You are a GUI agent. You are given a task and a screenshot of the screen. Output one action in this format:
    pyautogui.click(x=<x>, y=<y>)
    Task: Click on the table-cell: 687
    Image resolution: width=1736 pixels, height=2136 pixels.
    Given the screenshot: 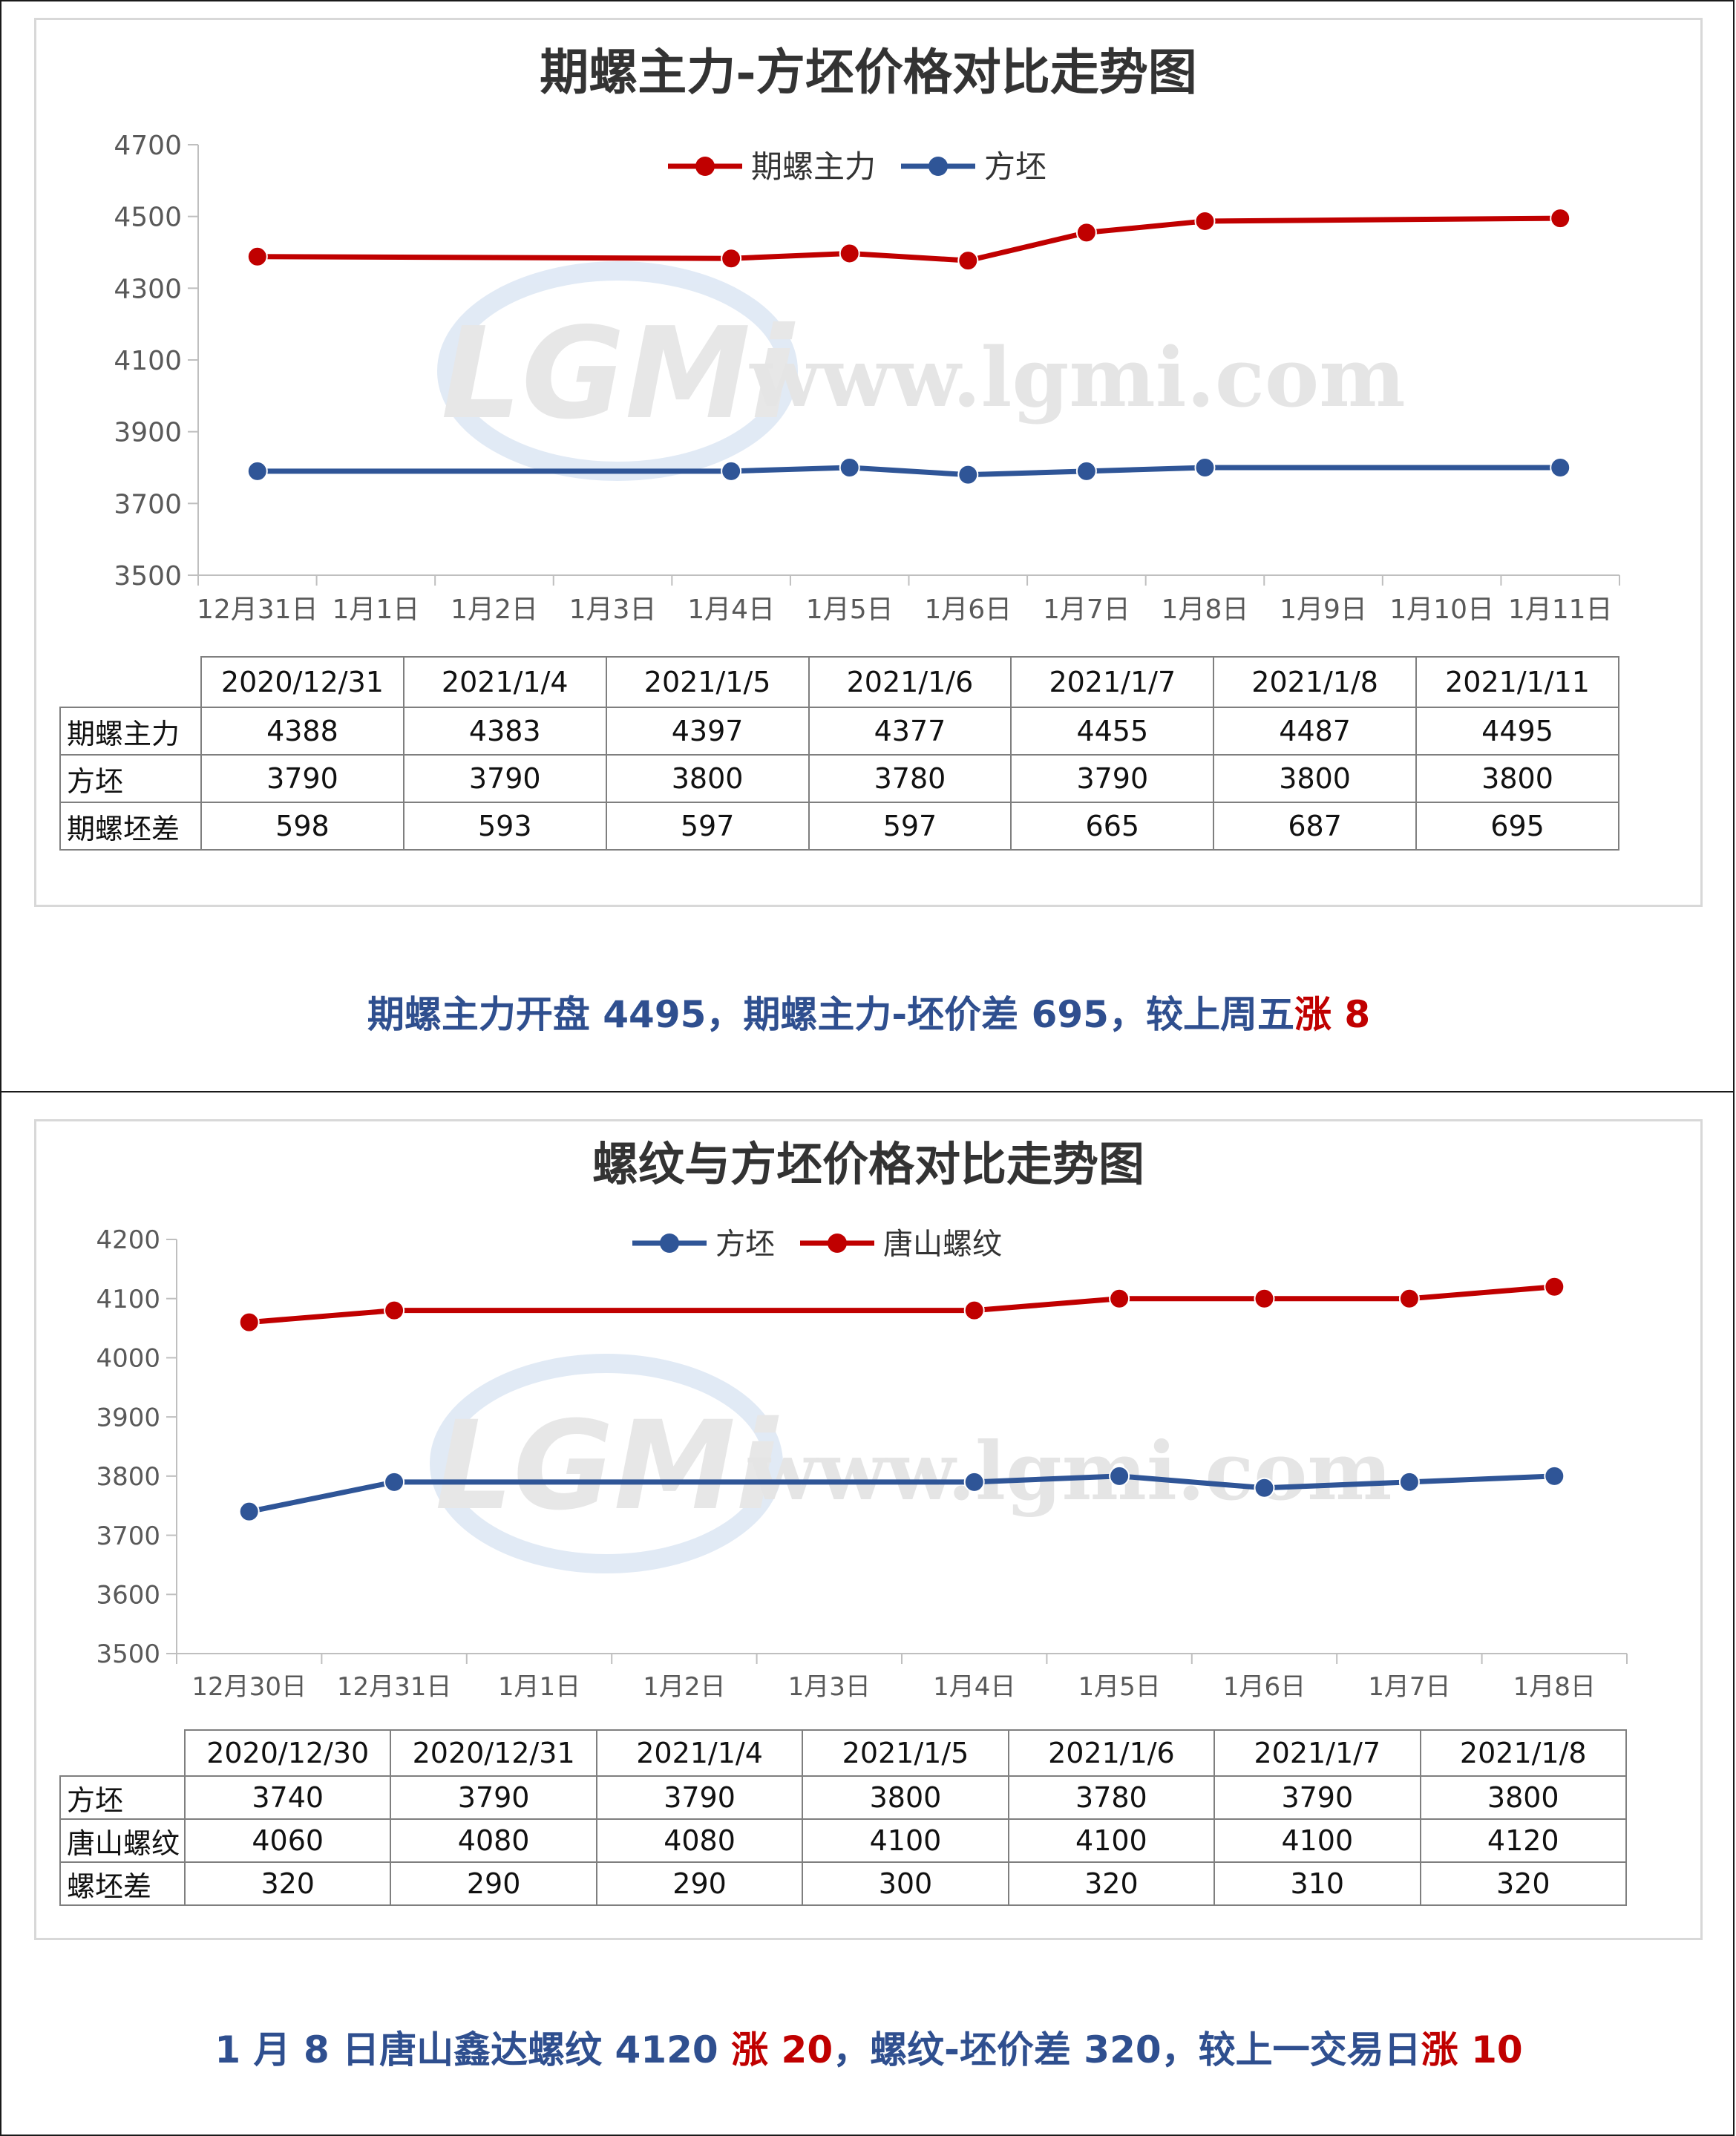 What is the action you would take?
    pyautogui.click(x=1315, y=826)
    